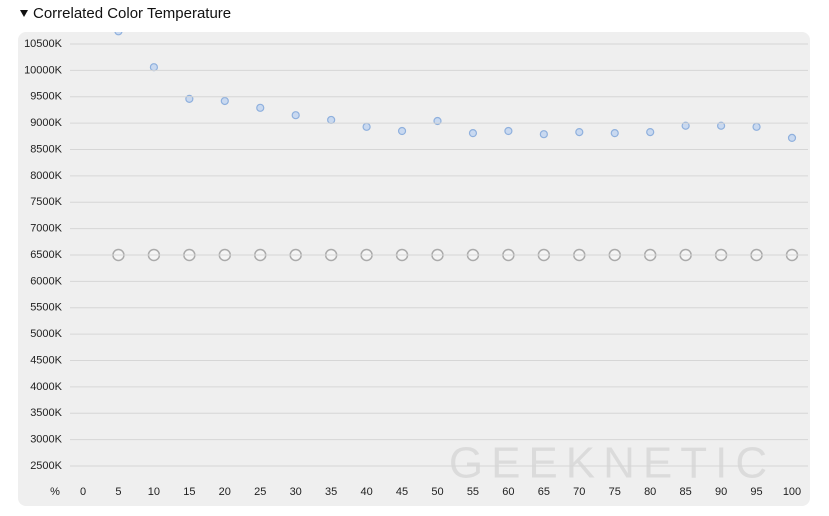  Describe the element at coordinates (46, 229) in the screenshot. I see `y-tick-label: 7000K` at that location.